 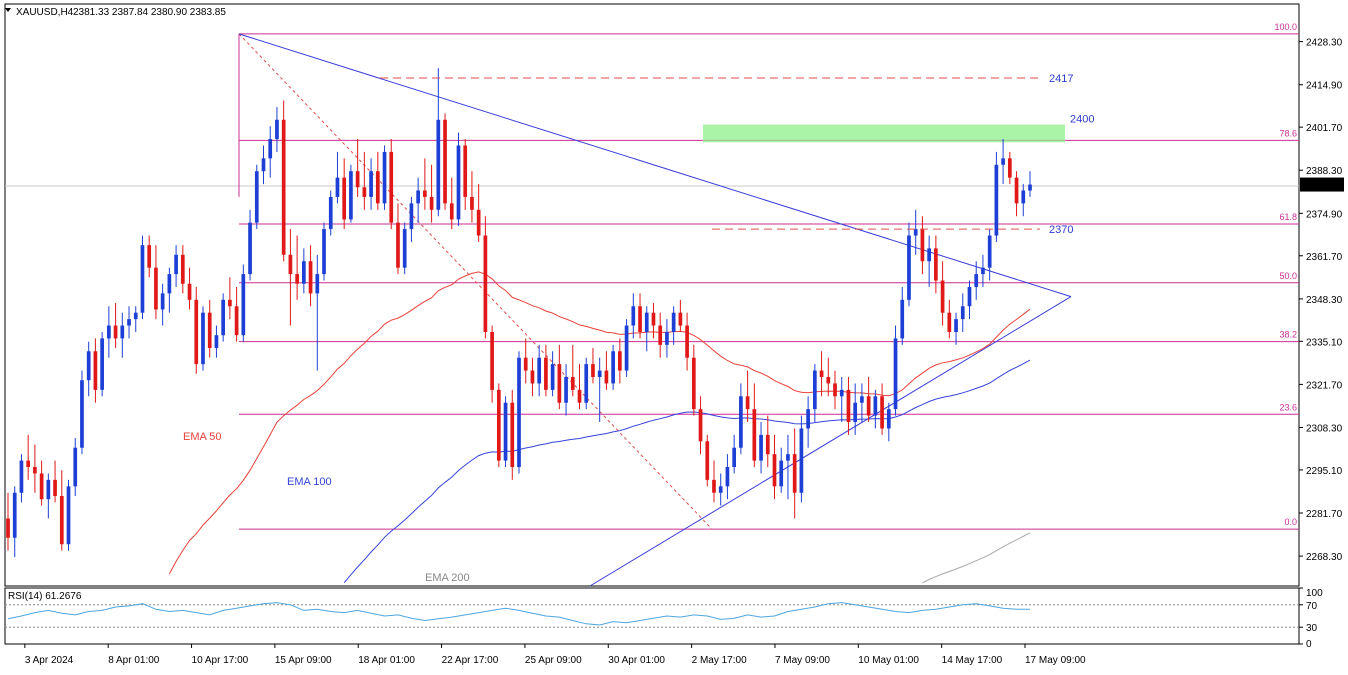 What do you see at coordinates (1055, 660) in the screenshot?
I see `time-tick-label: 17 May 09:00` at bounding box center [1055, 660].